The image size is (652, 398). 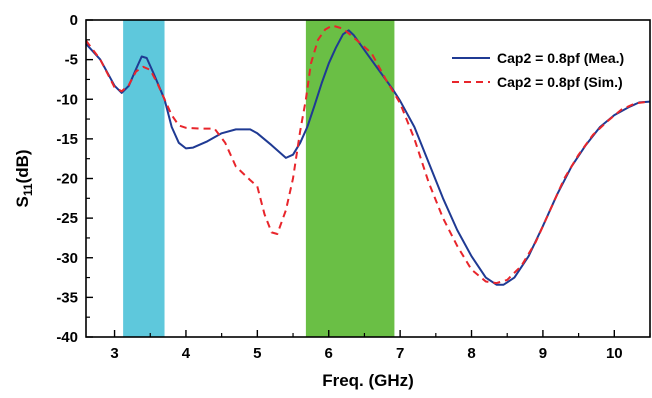 I want to click on y-tick-label: -40, so click(x=67, y=337).